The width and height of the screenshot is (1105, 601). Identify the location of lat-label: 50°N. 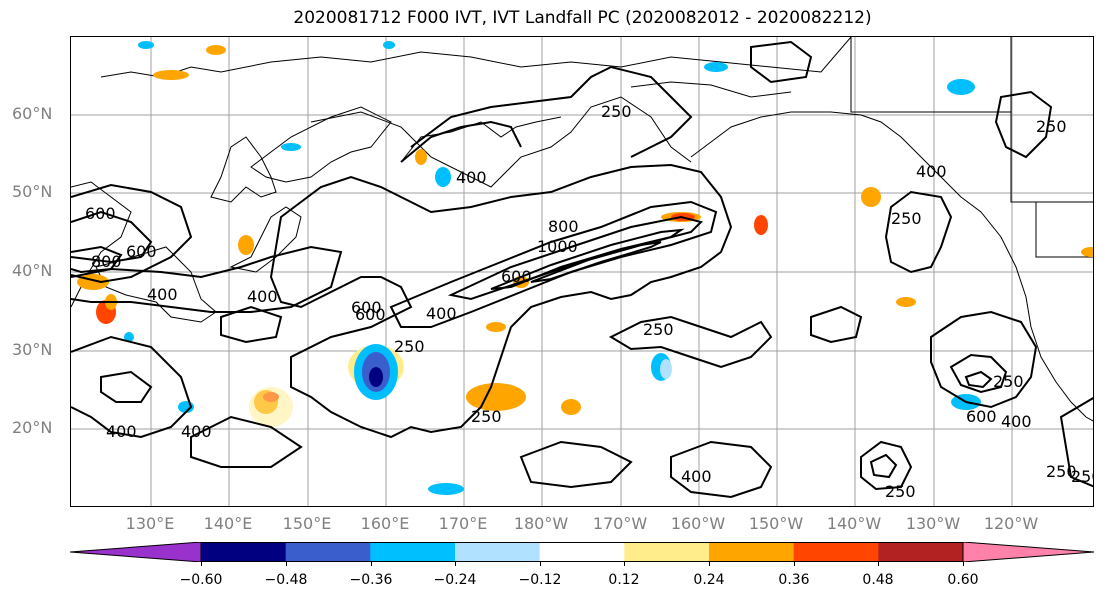
(32, 191).